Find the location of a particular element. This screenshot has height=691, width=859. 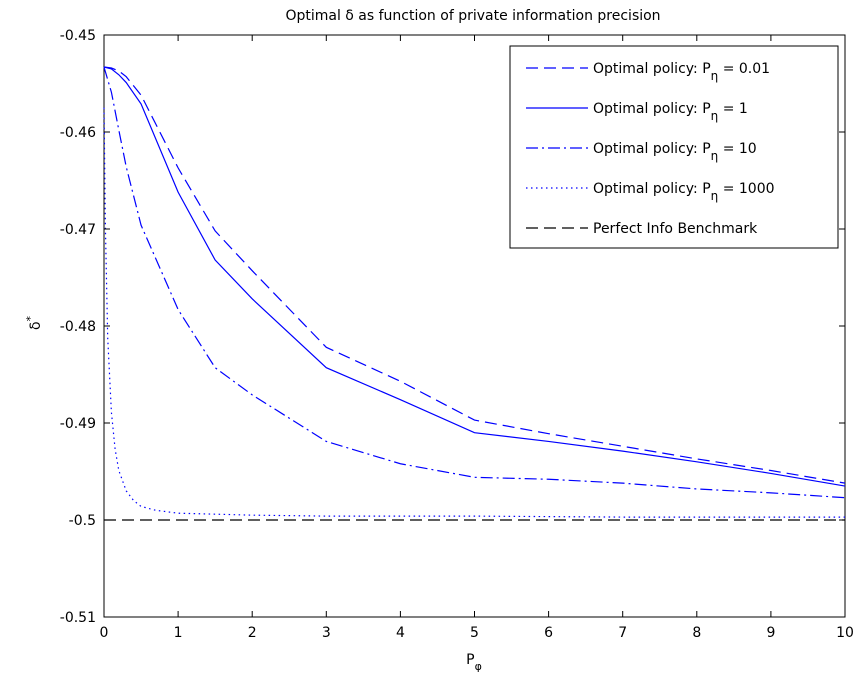

y-tick-label: -0.46 is located at coordinates (78, 133).